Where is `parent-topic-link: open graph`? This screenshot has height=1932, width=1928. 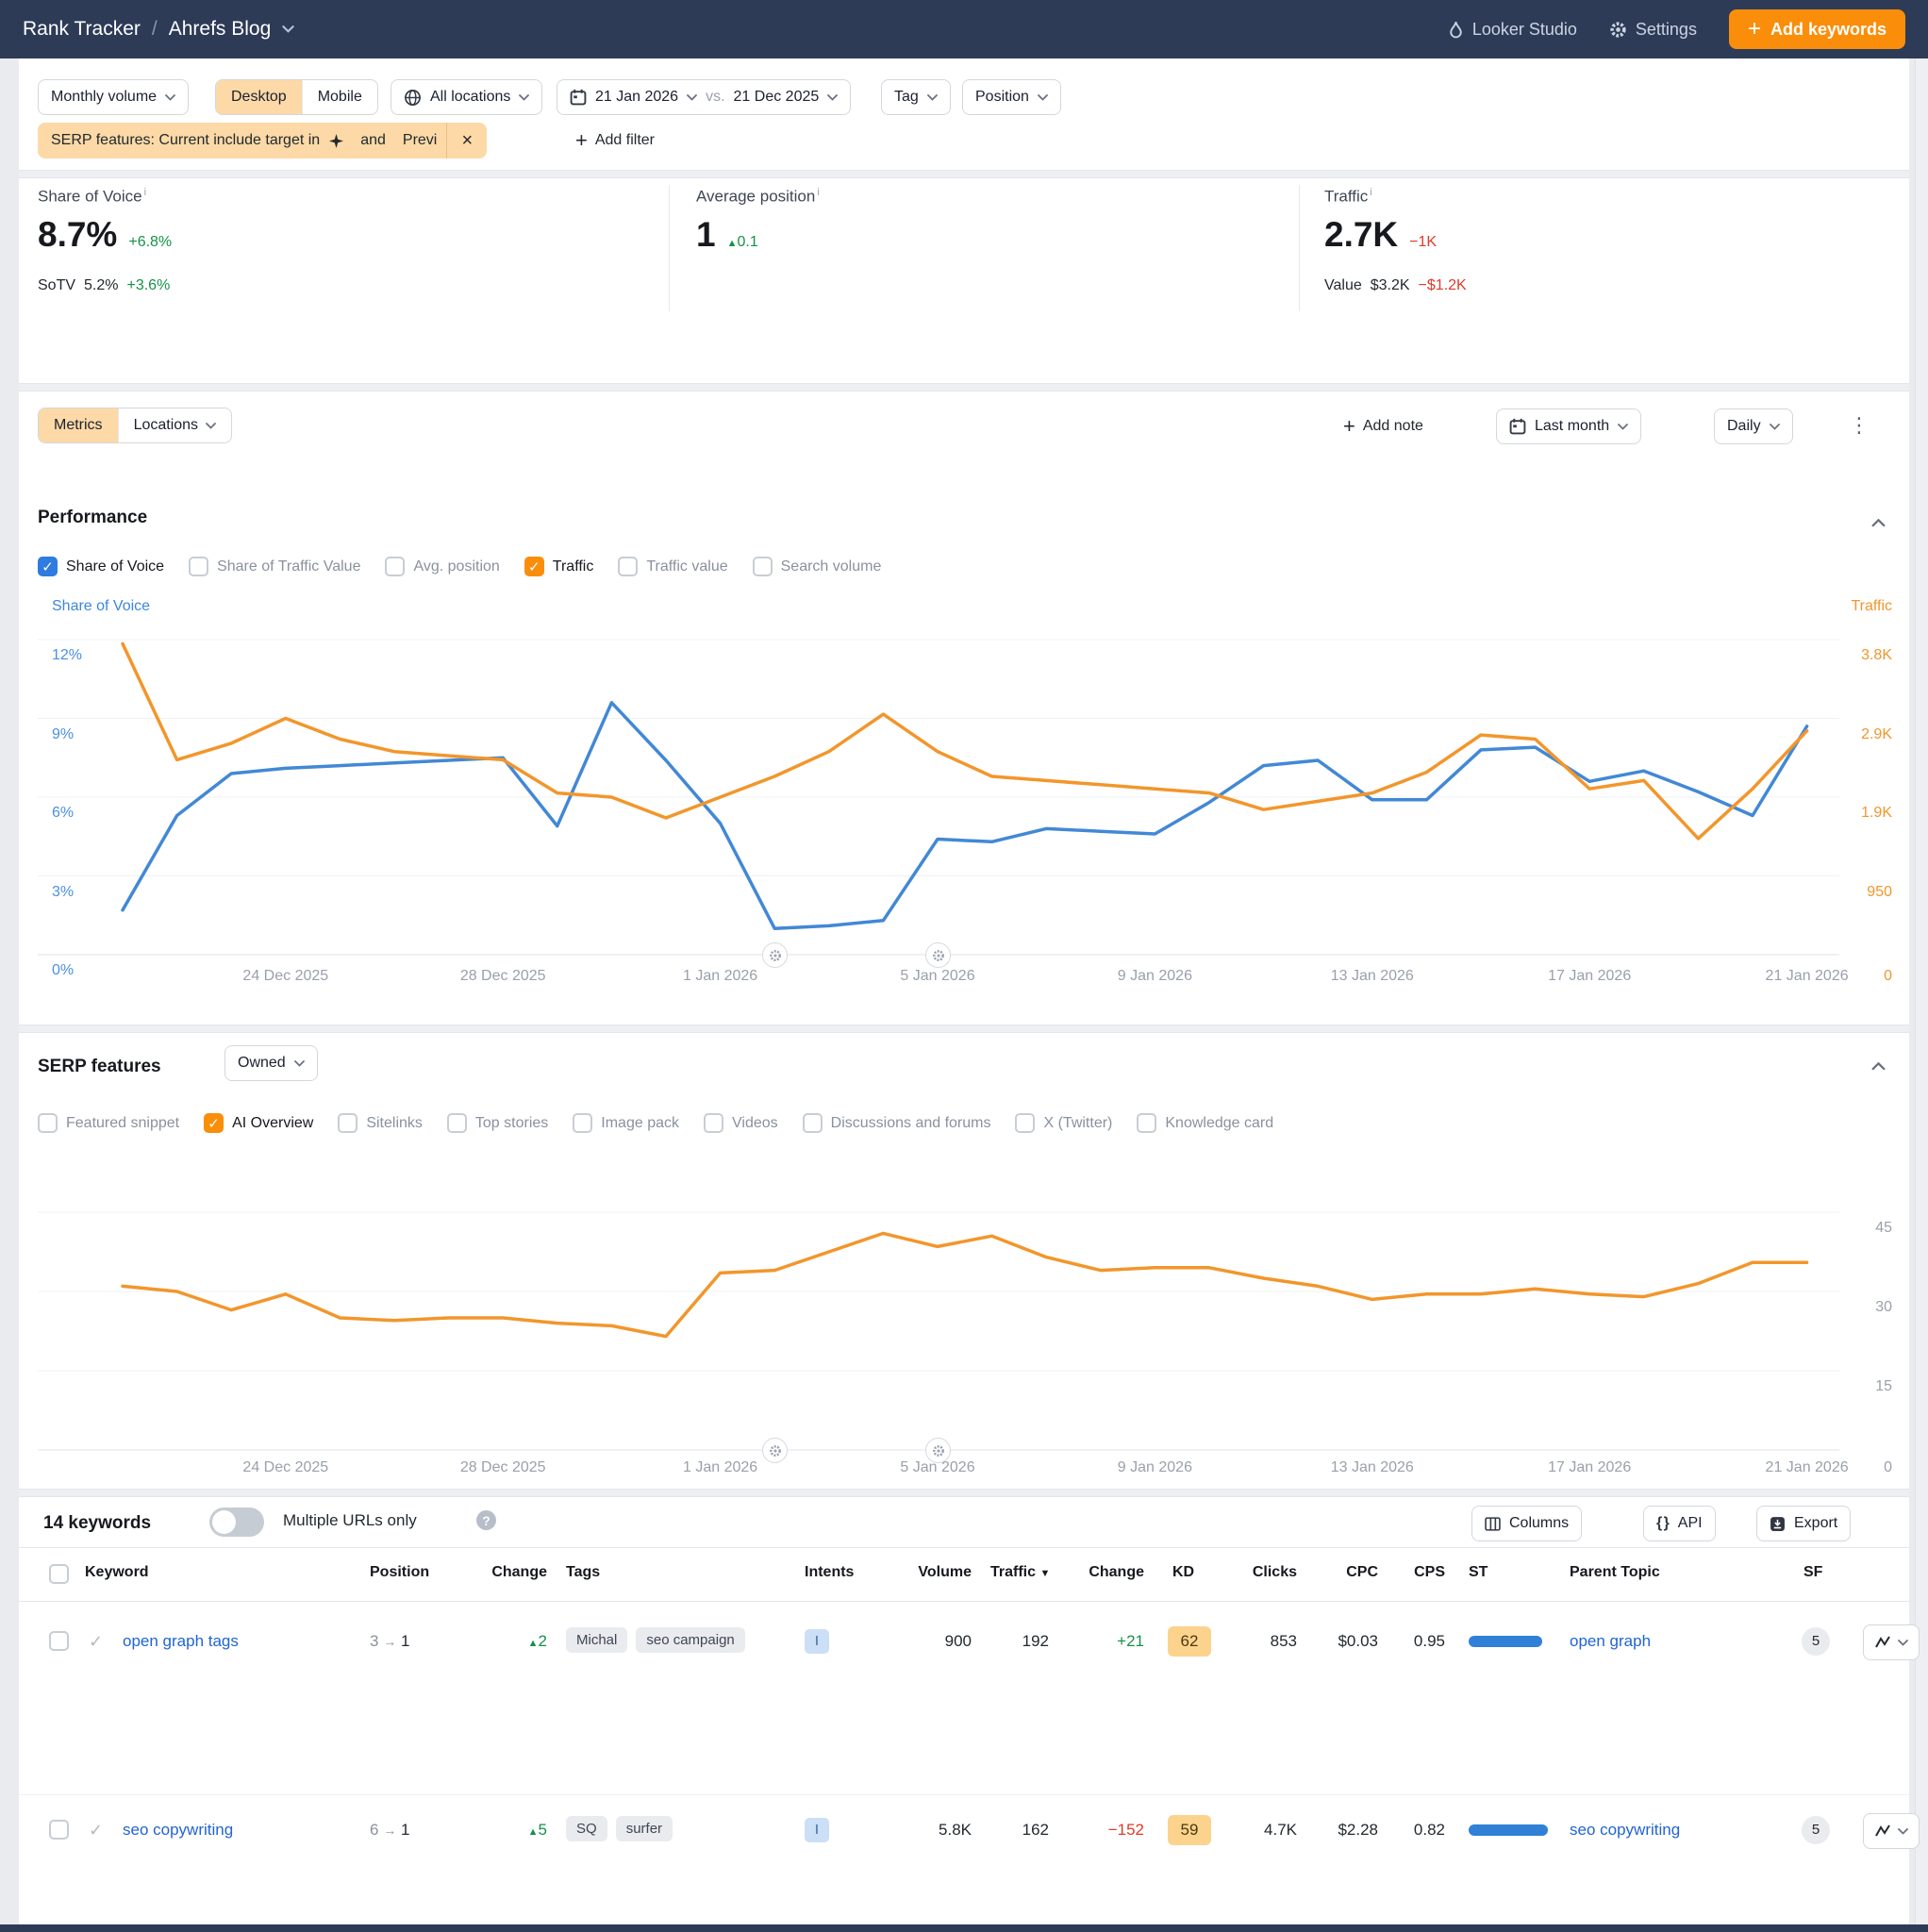
parent-topic-link: open graph is located at coordinates (1611, 1641).